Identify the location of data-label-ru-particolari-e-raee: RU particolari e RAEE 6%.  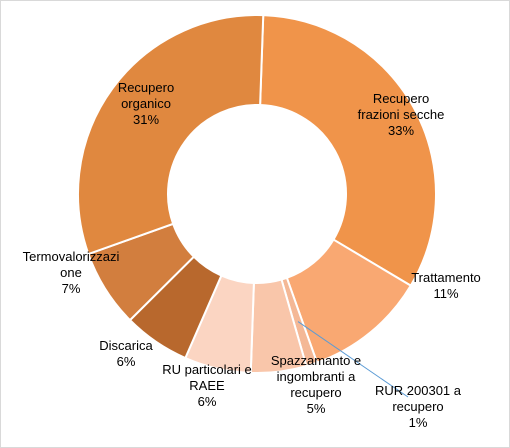
(207, 385).